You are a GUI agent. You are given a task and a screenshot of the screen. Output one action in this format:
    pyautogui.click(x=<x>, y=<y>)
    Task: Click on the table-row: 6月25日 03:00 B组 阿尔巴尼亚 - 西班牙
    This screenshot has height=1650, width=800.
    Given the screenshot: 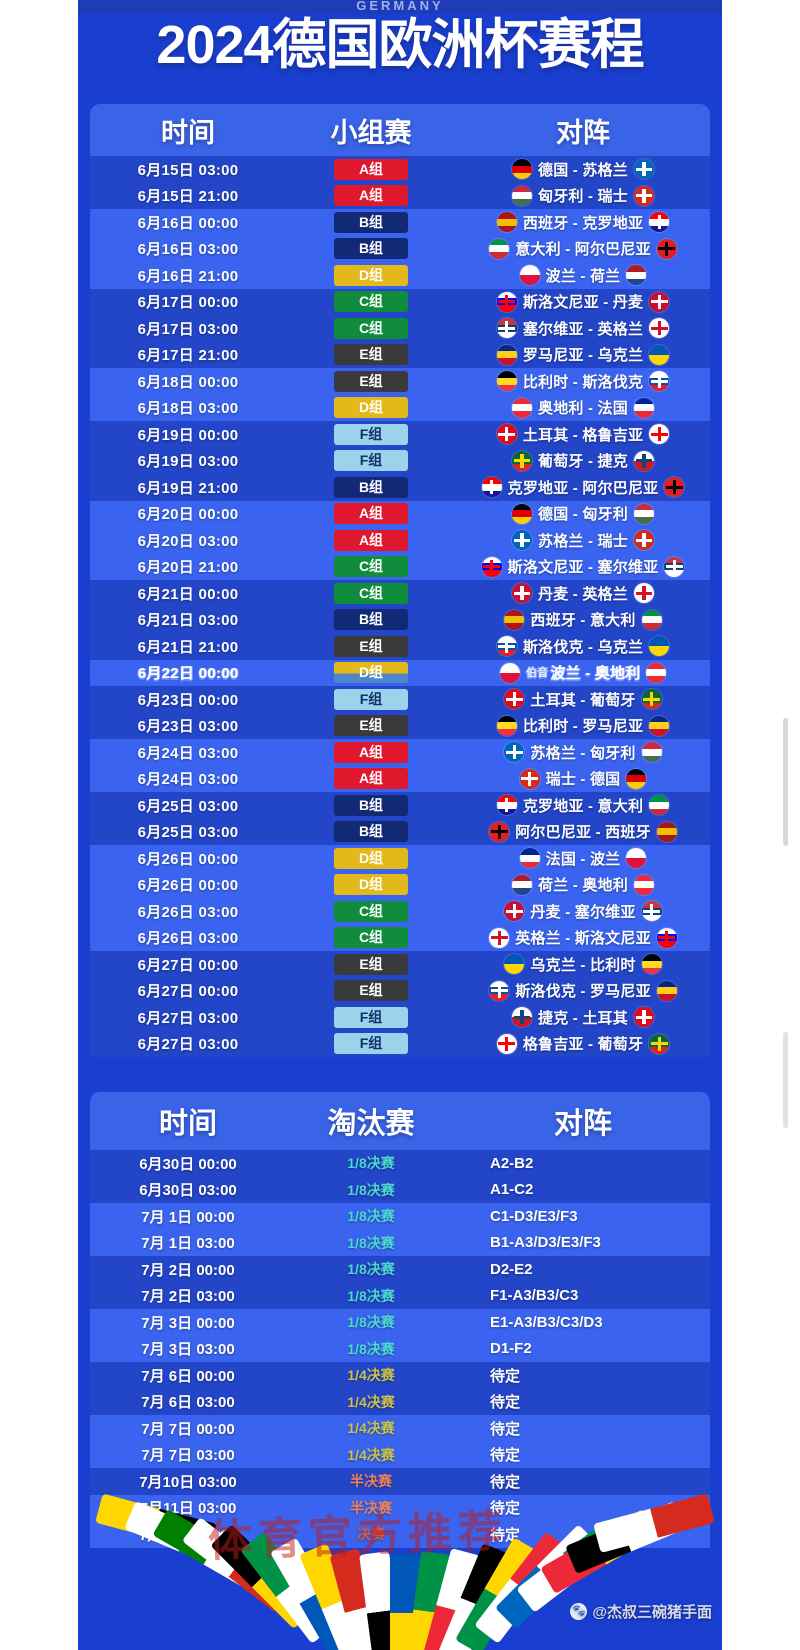 What is the action you would take?
    pyautogui.click(x=400, y=831)
    